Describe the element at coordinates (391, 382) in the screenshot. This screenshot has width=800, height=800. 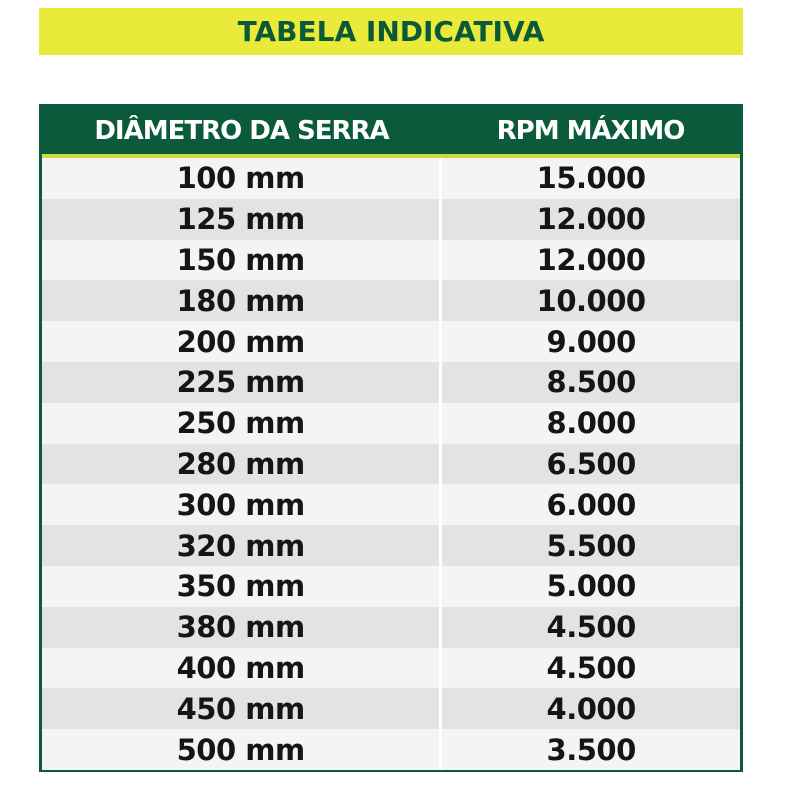
I see `table-row: 225 mm 8.500` at that location.